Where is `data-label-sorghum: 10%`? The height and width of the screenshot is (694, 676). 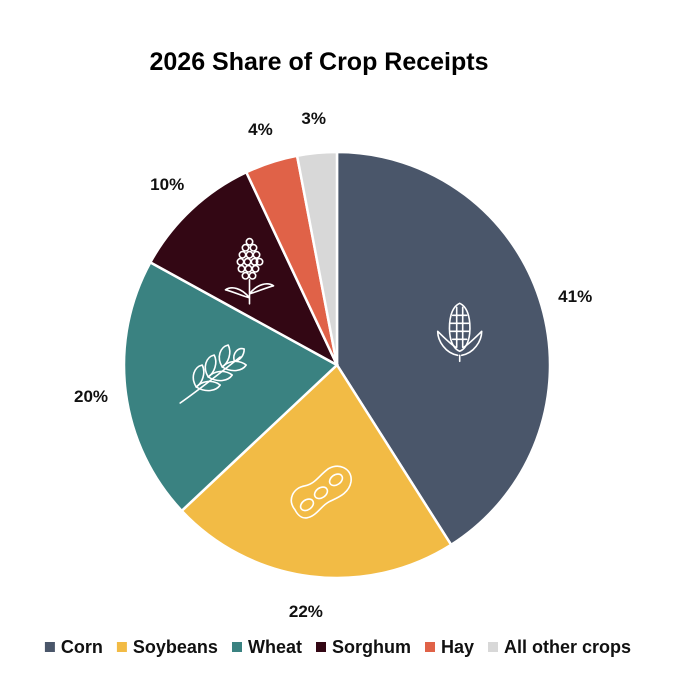 data-label-sorghum: 10% is located at coordinates (167, 184).